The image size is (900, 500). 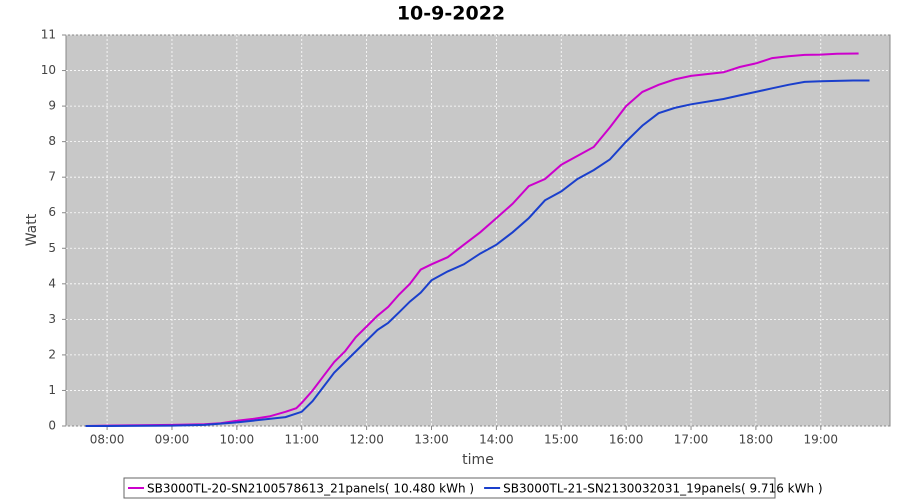 What do you see at coordinates (52, 283) in the screenshot?
I see `y-tick-label: 4` at bounding box center [52, 283].